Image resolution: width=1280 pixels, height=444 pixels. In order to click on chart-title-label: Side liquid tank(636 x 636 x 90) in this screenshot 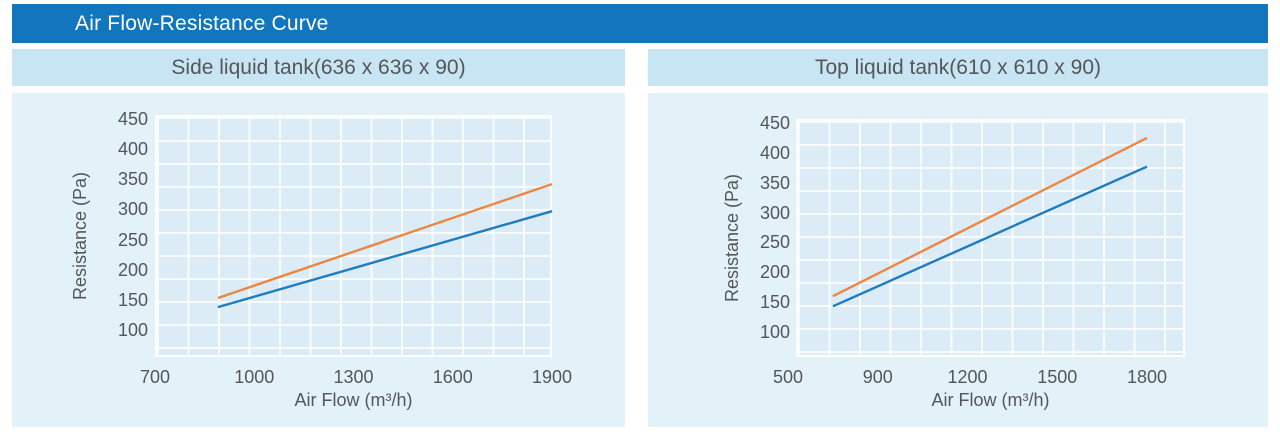, I will do `click(318, 67)`.